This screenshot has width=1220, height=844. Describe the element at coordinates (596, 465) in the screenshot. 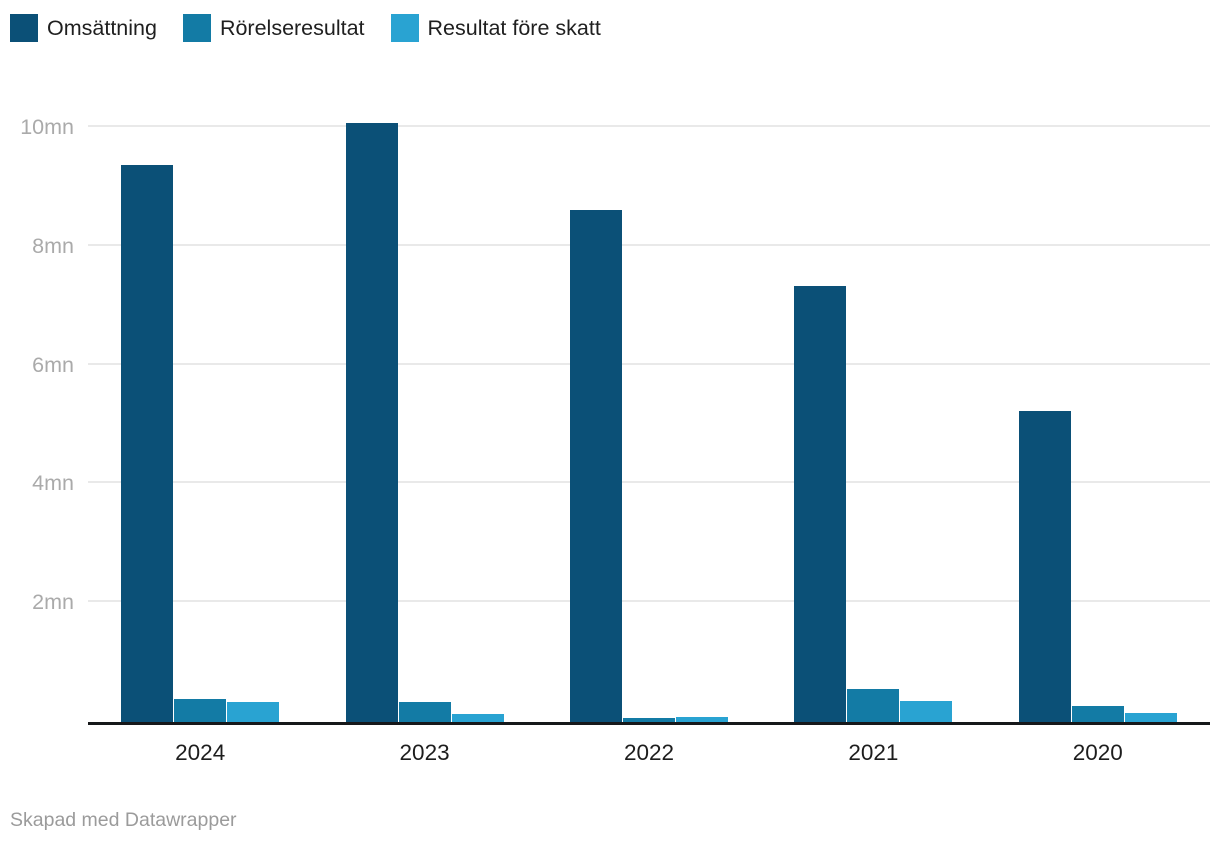

I see `bar-2022-Omsättning` at that location.